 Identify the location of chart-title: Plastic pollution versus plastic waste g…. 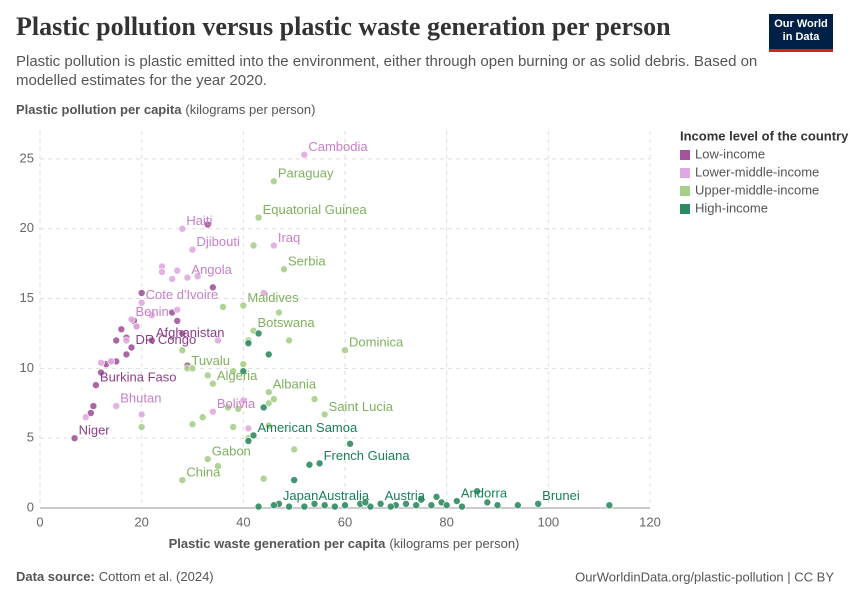
(343, 26).